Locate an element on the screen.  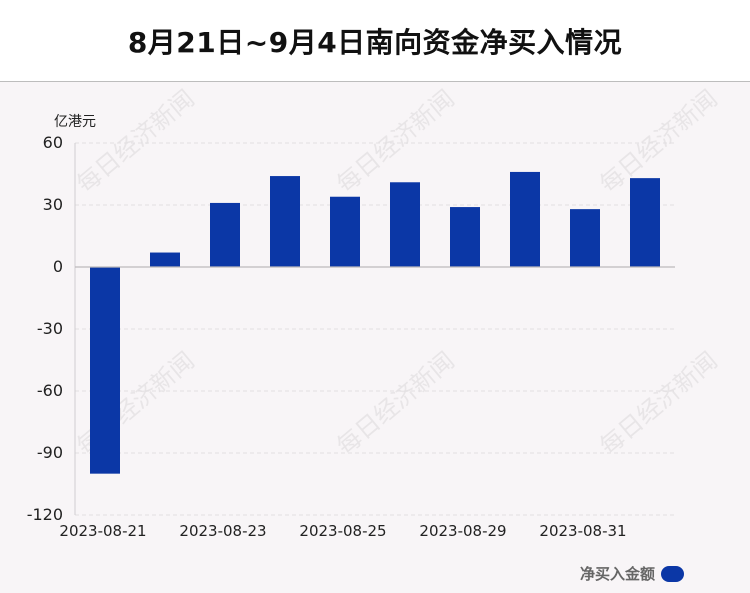
y-axis-unit-label: 亿港元 is located at coordinates (75, 122).